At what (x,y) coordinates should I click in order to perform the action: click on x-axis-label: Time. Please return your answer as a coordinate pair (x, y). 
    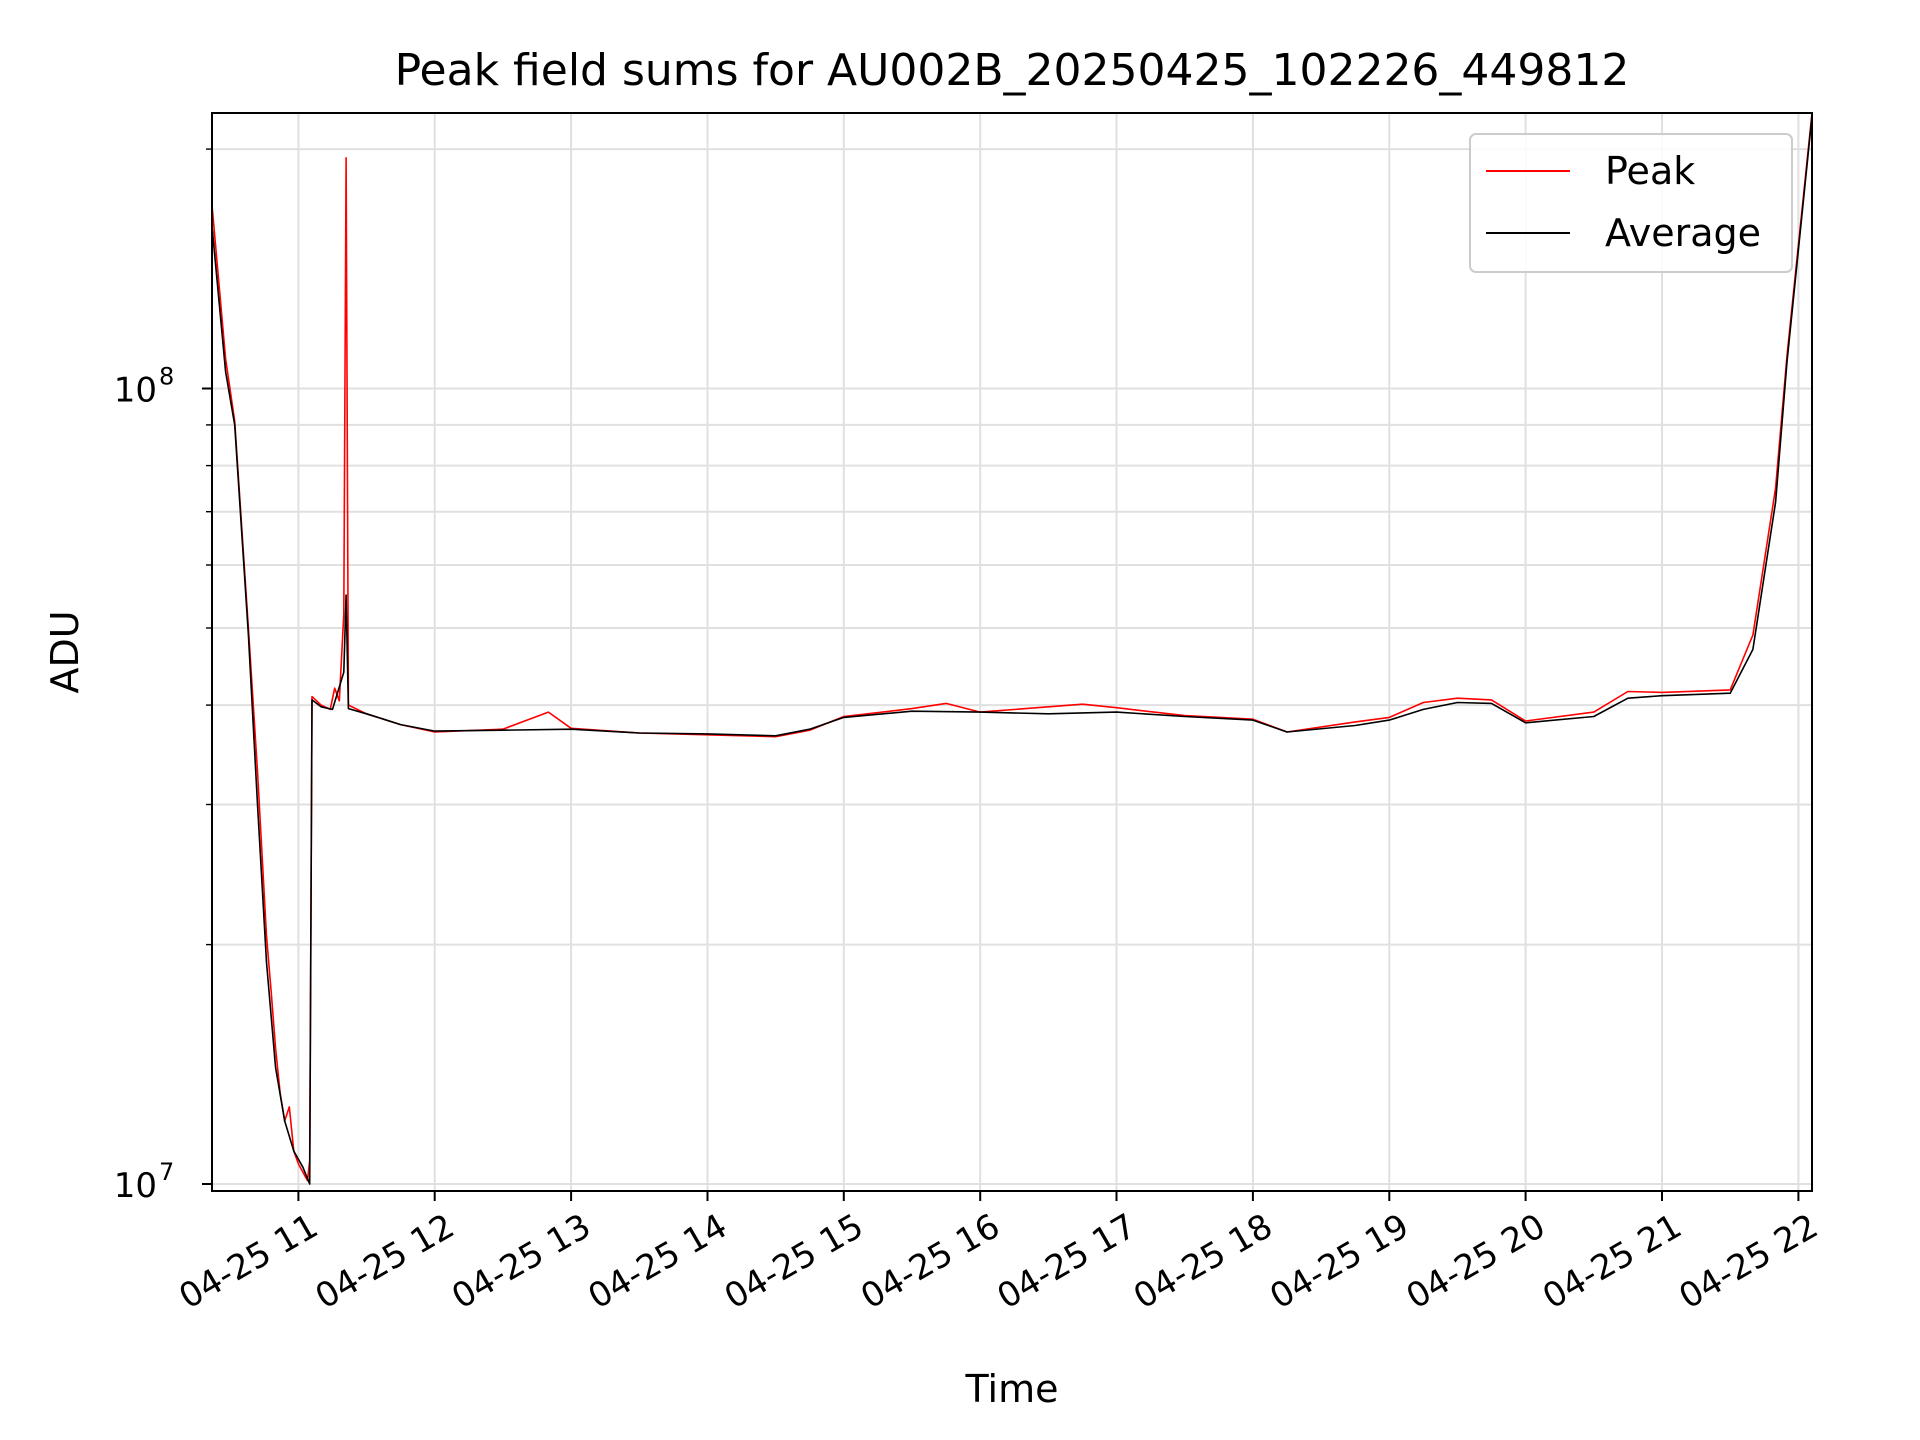
    Looking at the image, I should click on (1012, 1389).